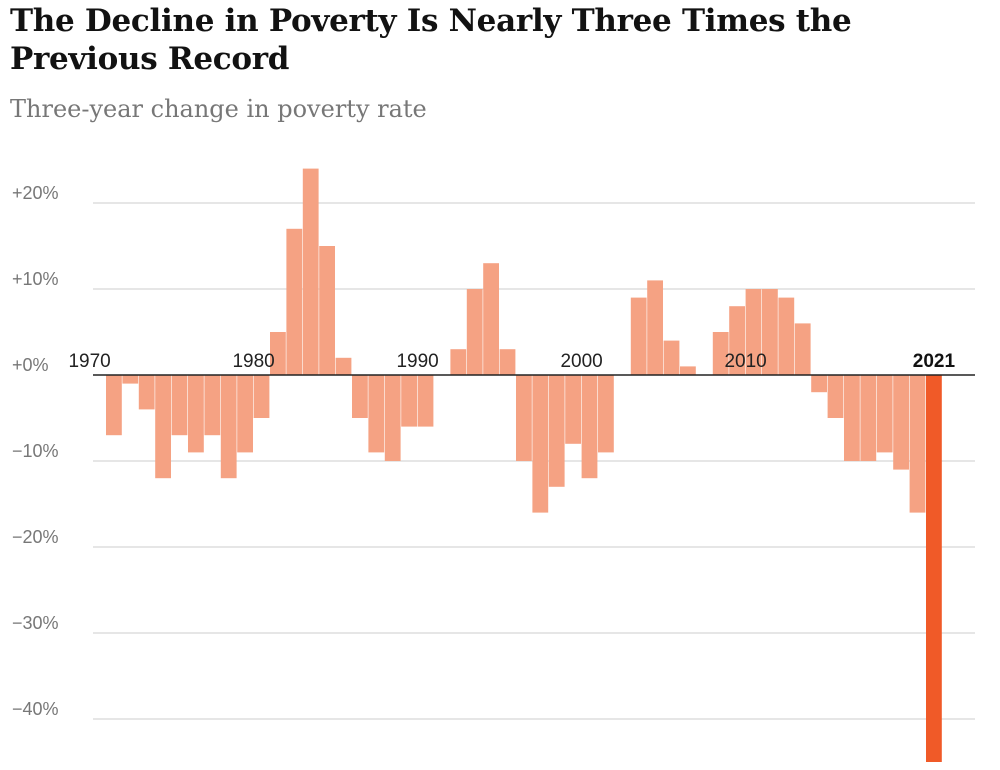  Describe the element at coordinates (245, 414) in the screenshot. I see `bar-1979` at that location.